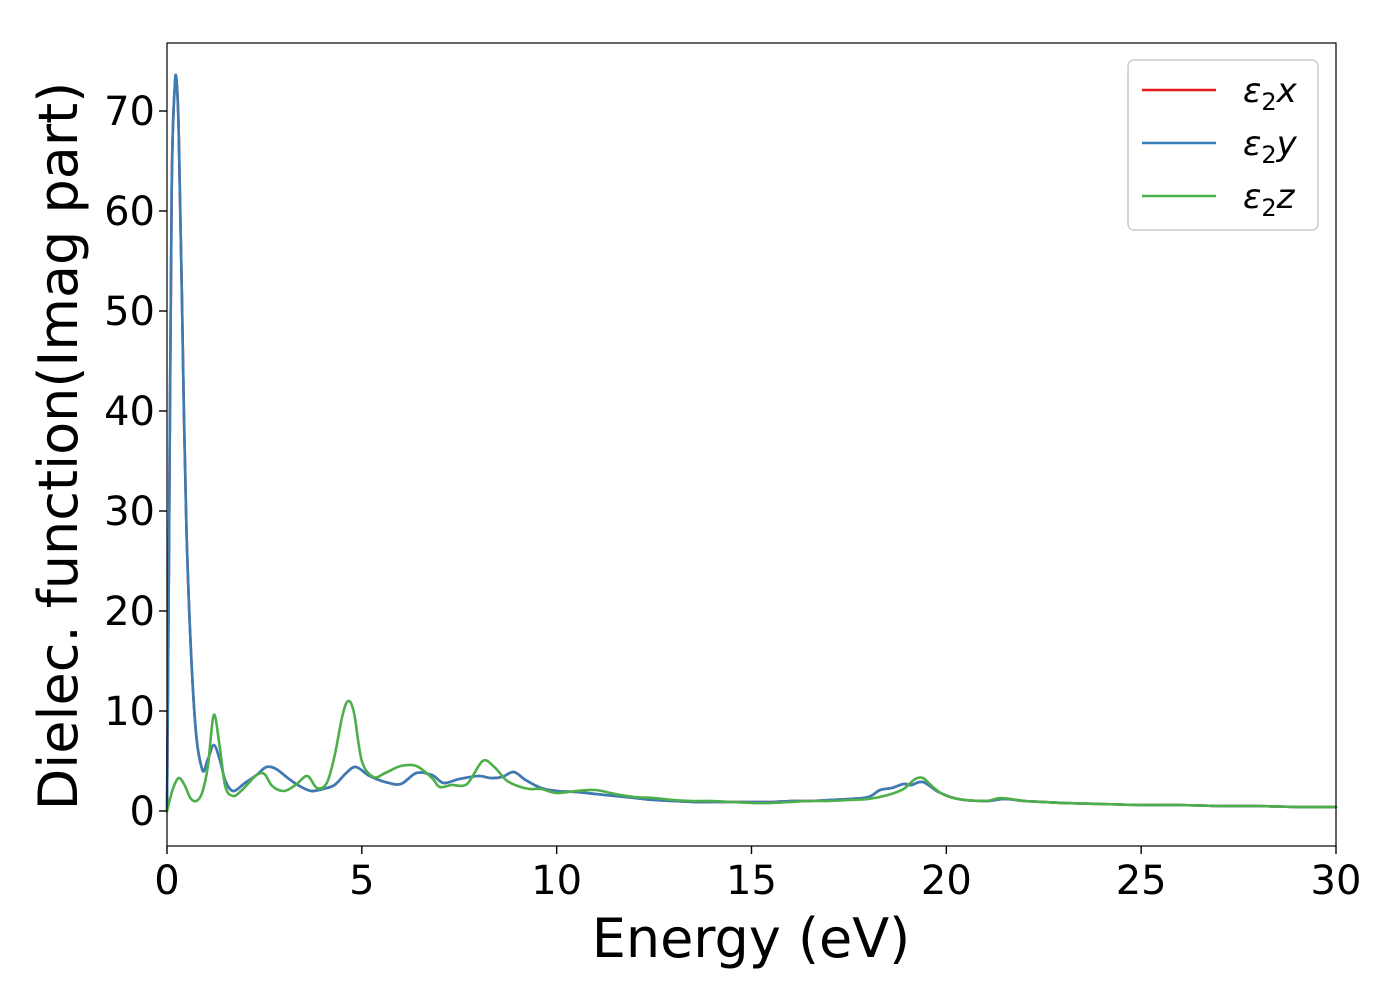 The image size is (1400, 1000). What do you see at coordinates (166, 881) in the screenshot?
I see `x-tick-label: 0` at bounding box center [166, 881].